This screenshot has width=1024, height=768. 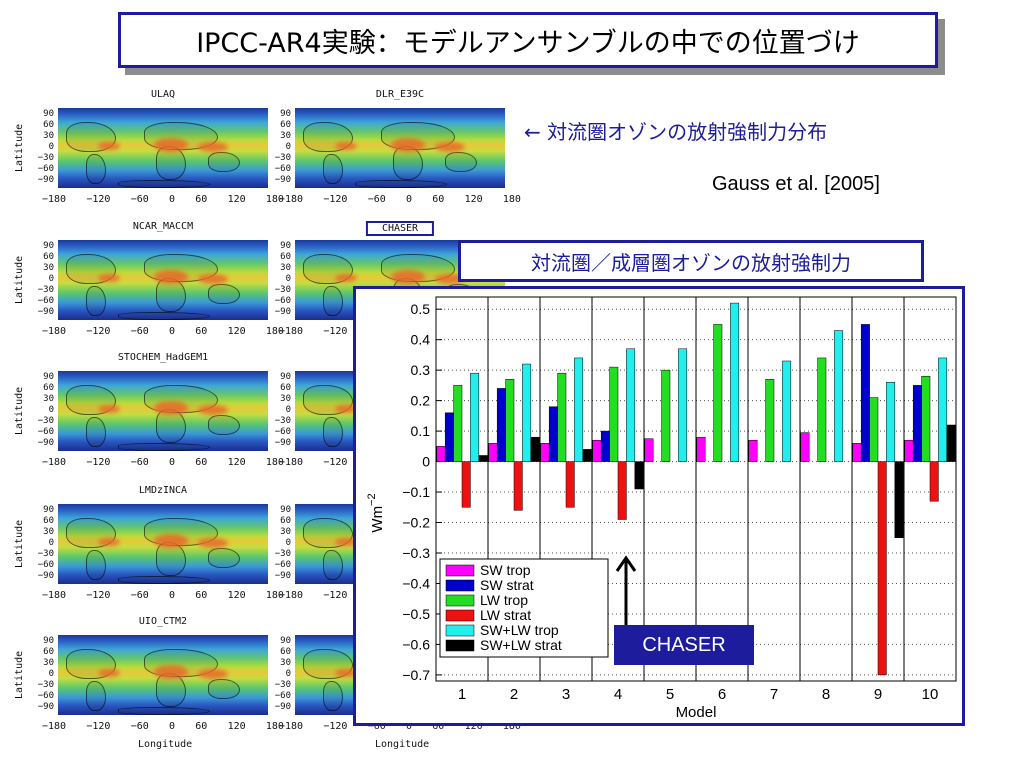 I want to click on slide-title: IPCC-AR4実験：モデルアンサンブルの中での位置づけ, so click(x=528, y=40).